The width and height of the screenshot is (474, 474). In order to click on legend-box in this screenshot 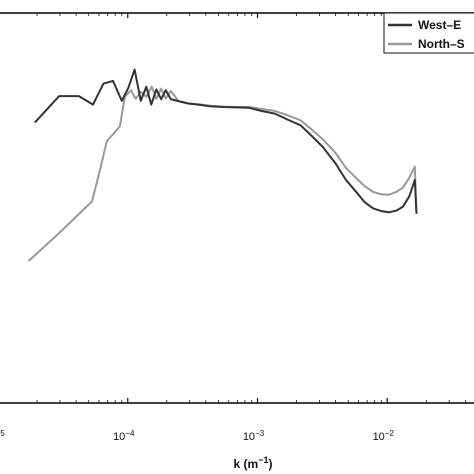, I will do `click(428, 33)`.